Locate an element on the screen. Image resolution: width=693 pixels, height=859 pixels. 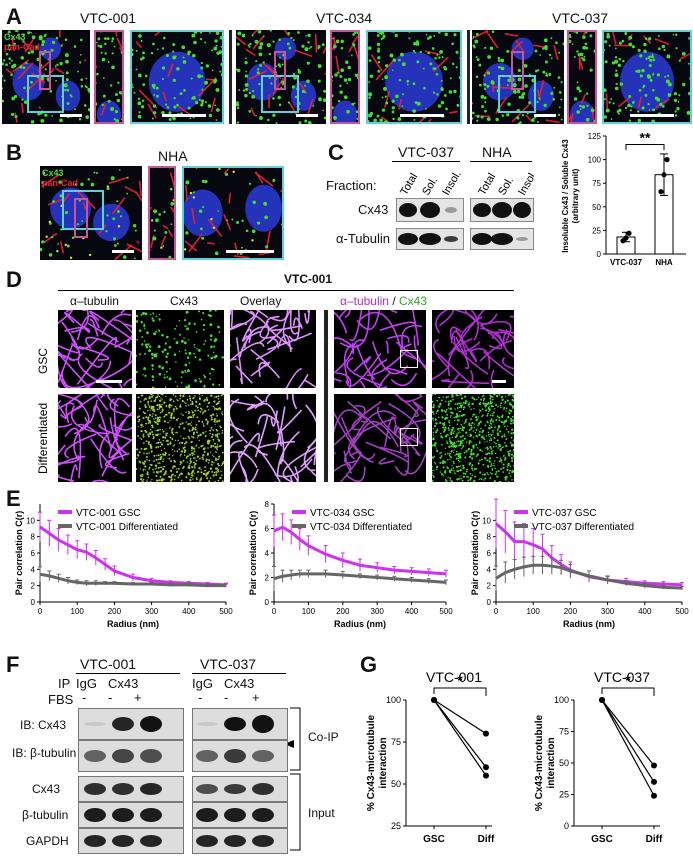
zoom-frame-cell is located at coordinates (177, 77).